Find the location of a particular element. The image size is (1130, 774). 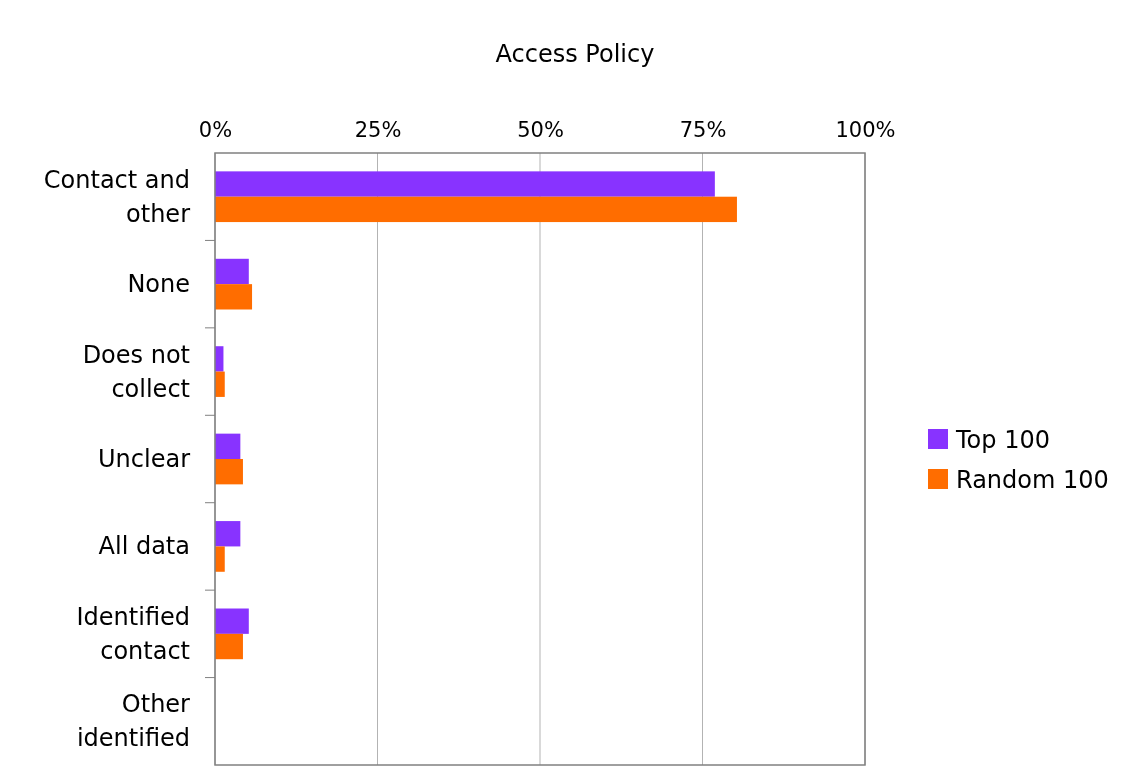

x-tick-label: 75% is located at coordinates (703, 130).